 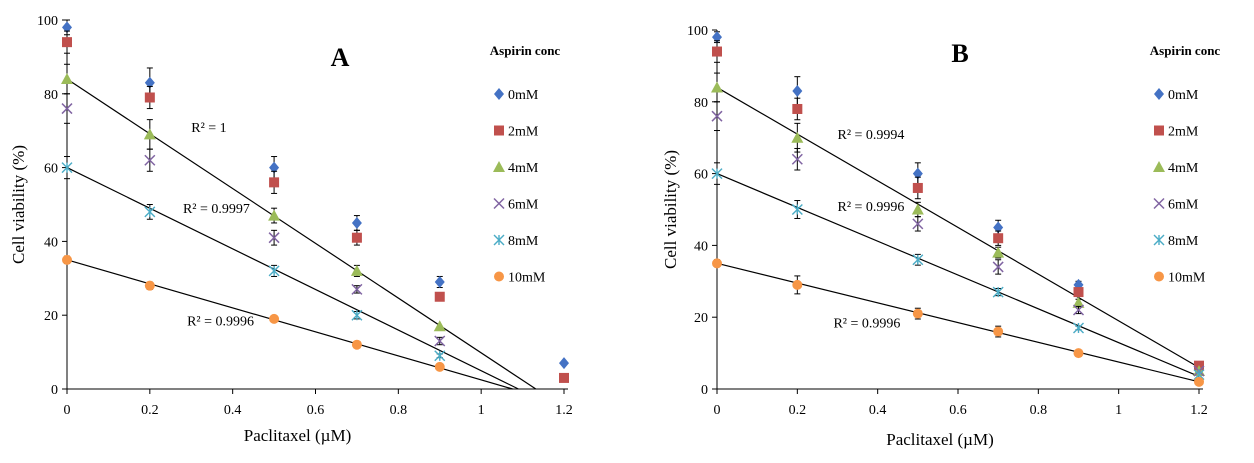 What do you see at coordinates (208, 128) in the screenshot?
I see `r-squared-label: R² = 1` at bounding box center [208, 128].